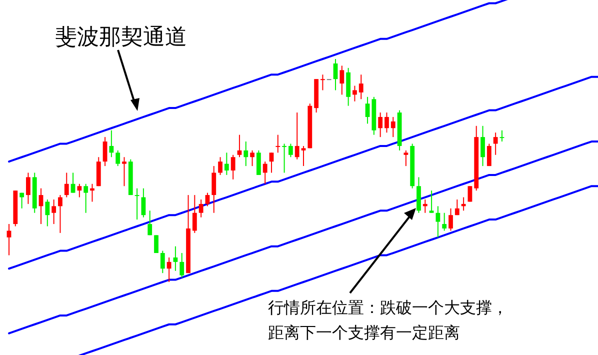 Image resolution: width=598 pixels, height=355 pixels. Describe the element at coordinates (388, 320) in the screenshot. I see `text: 行情所在位置：跌破一个大支撑，距离下一个支撑有一定距离` at that location.